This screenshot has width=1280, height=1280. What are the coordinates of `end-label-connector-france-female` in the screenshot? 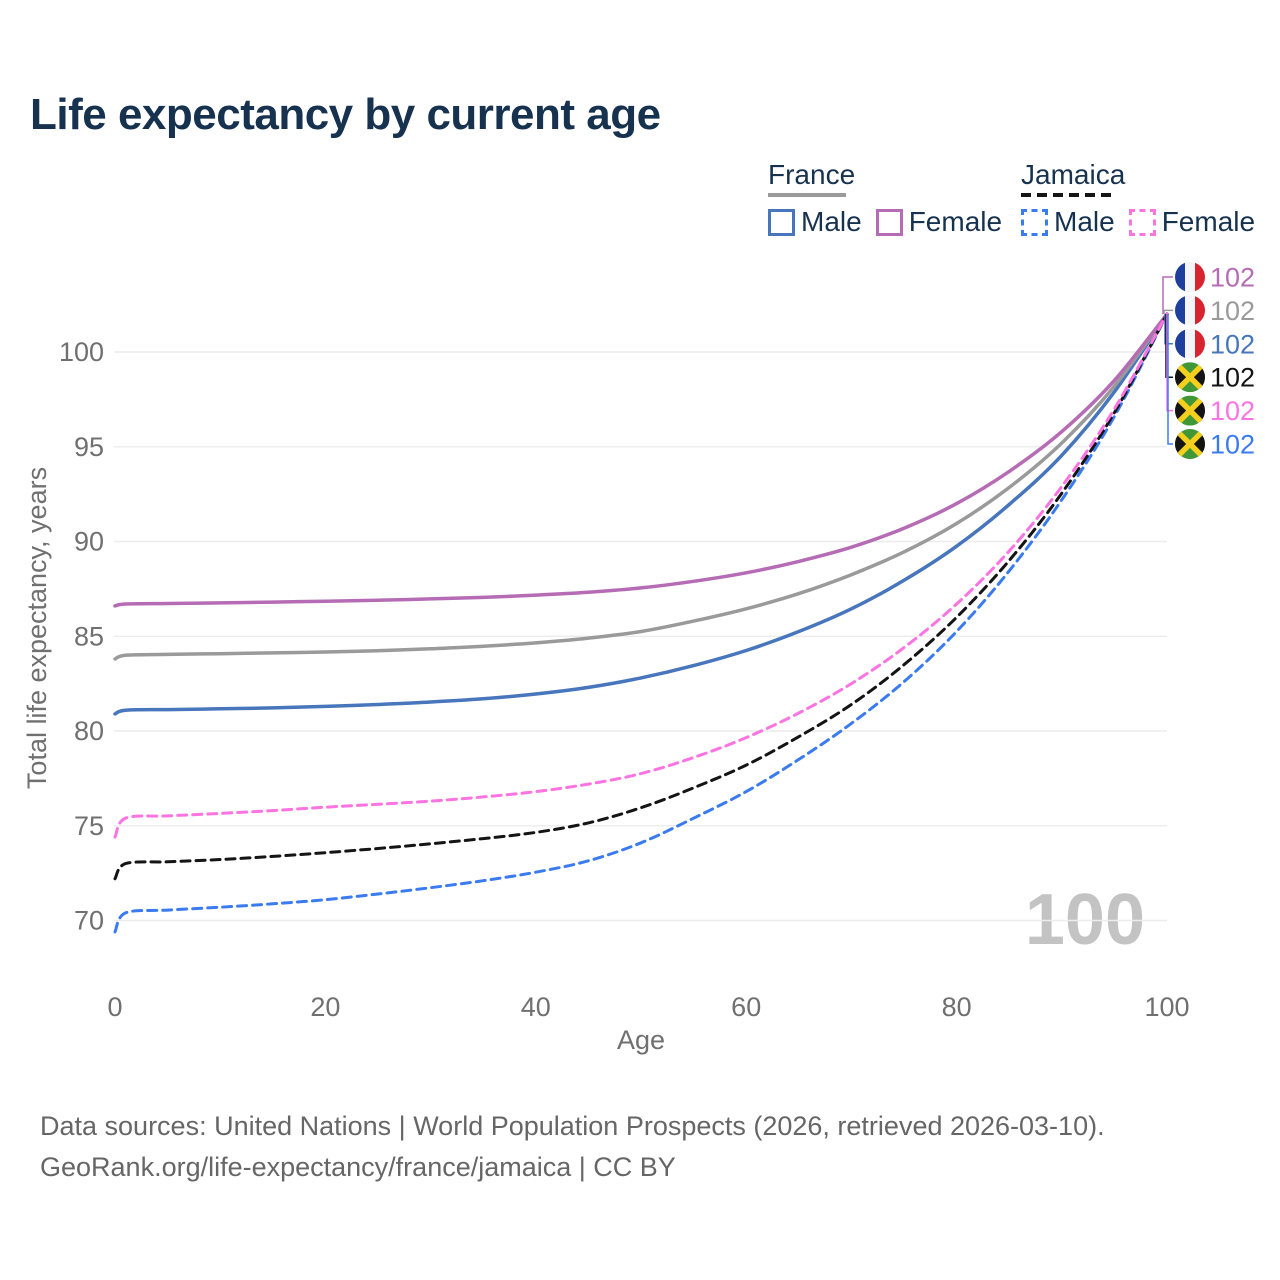 It's located at (1167, 295).